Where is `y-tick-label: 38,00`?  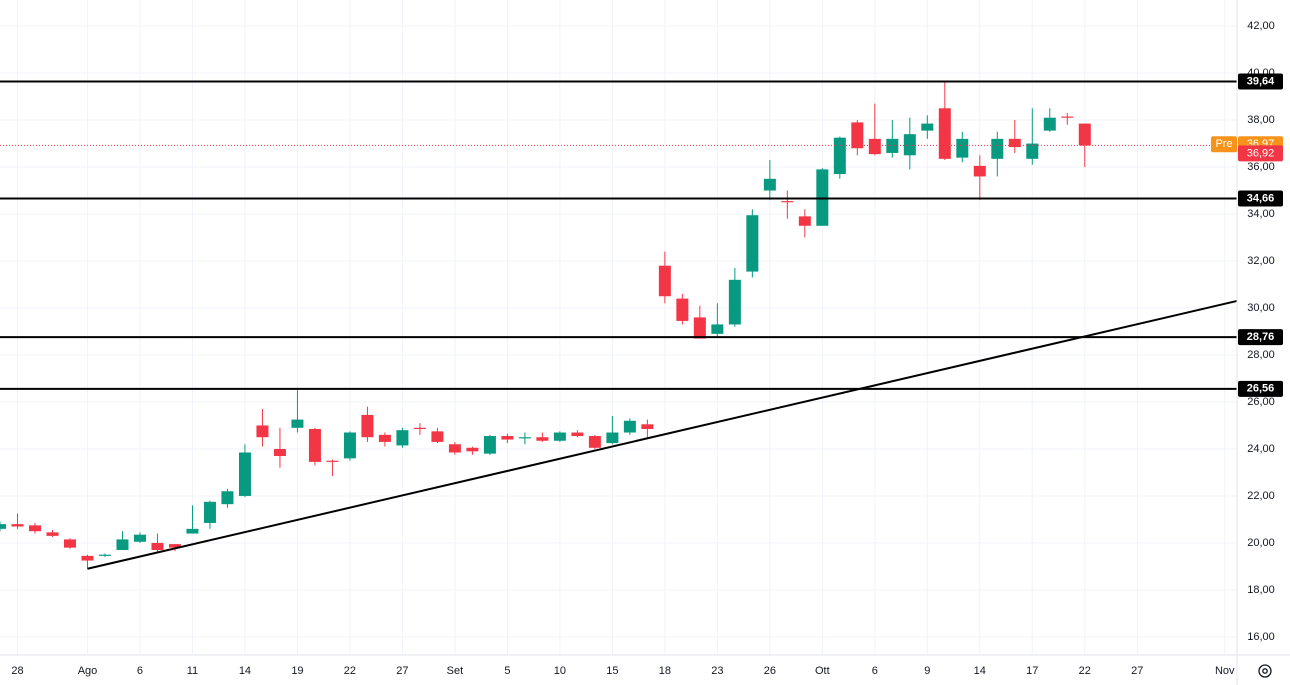 y-tick-label: 38,00 is located at coordinates (1261, 120).